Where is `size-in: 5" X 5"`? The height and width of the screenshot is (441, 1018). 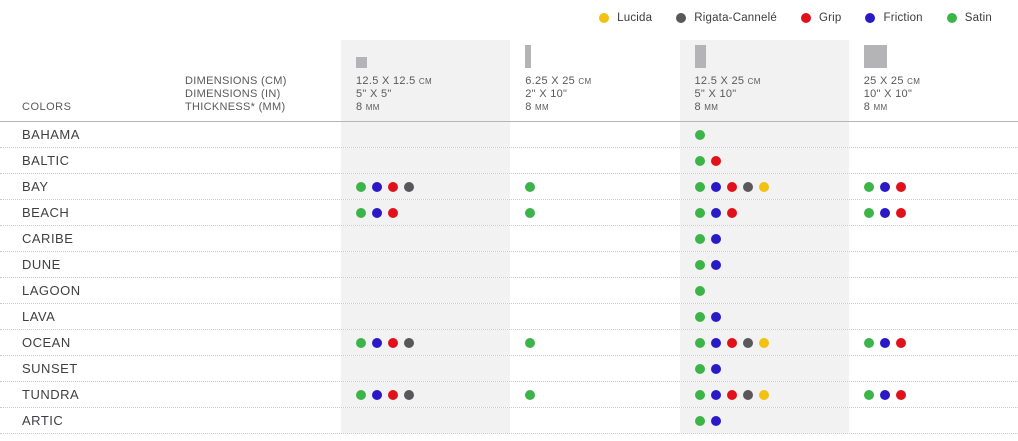 size-in: 5" X 5" is located at coordinates (374, 94).